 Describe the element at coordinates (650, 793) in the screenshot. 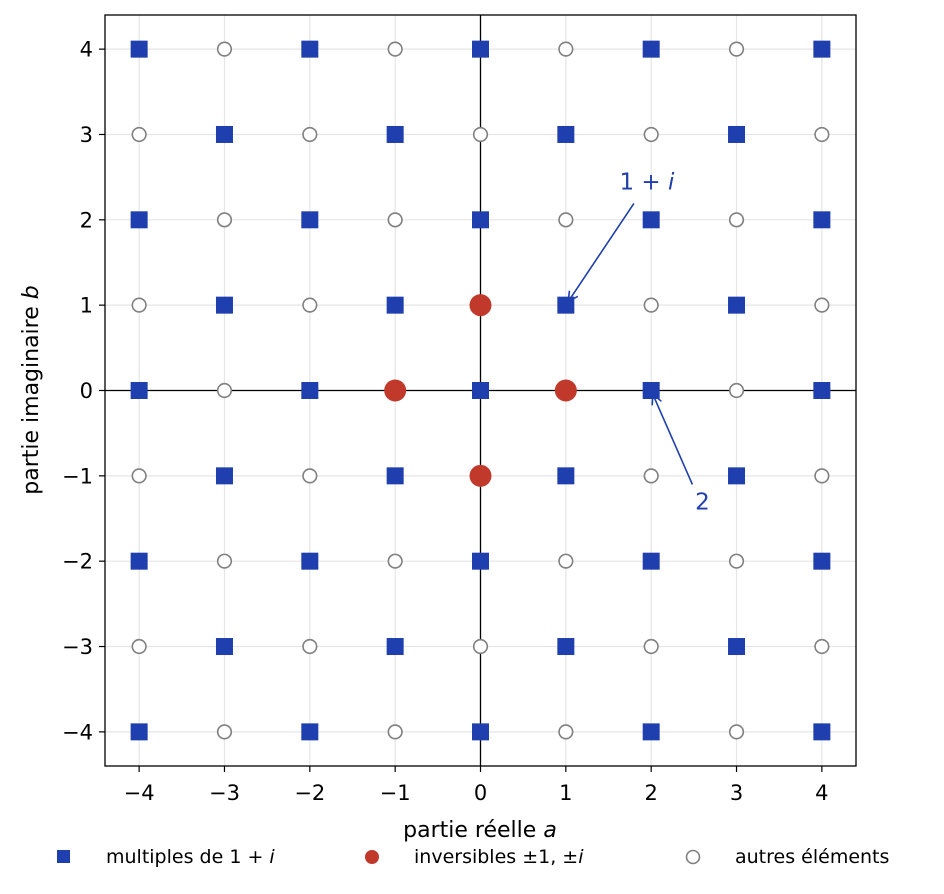

I see `x-tick-label: 2` at that location.